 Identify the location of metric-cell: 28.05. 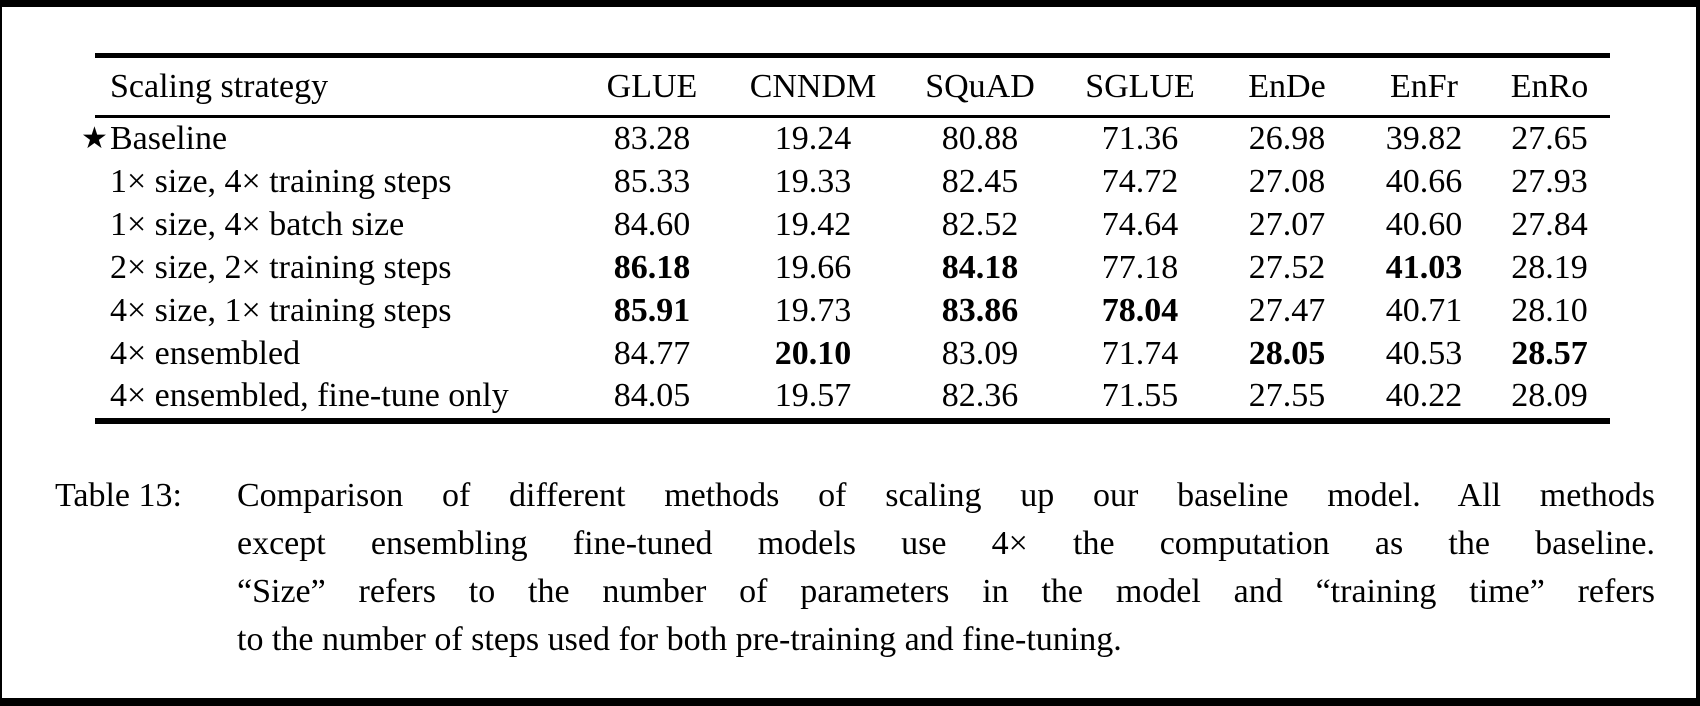
(1287, 353).